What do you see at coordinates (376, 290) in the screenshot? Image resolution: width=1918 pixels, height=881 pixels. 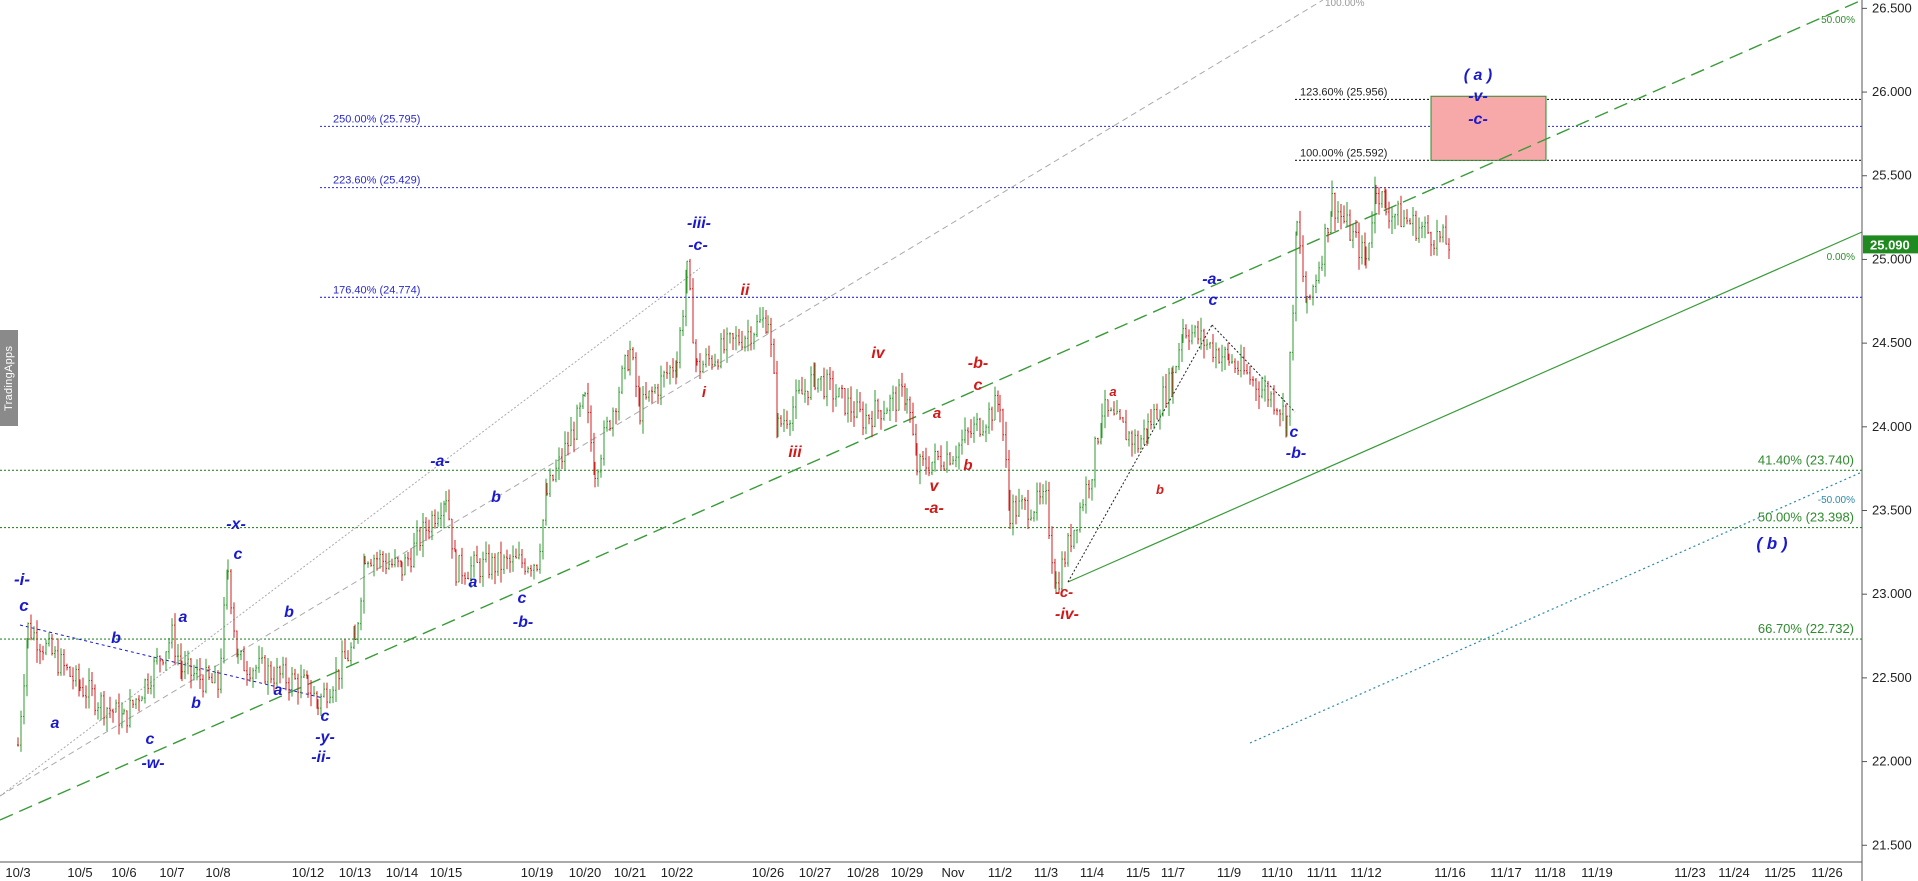 I see `fib-level-label: 176.40% (24.774)` at bounding box center [376, 290].